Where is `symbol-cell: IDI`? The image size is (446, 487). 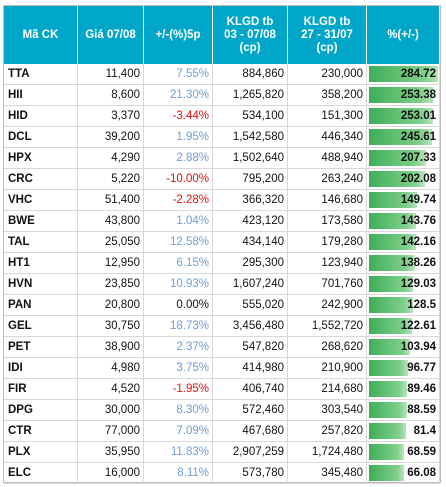 symbol-cell: IDI is located at coordinates (41, 368).